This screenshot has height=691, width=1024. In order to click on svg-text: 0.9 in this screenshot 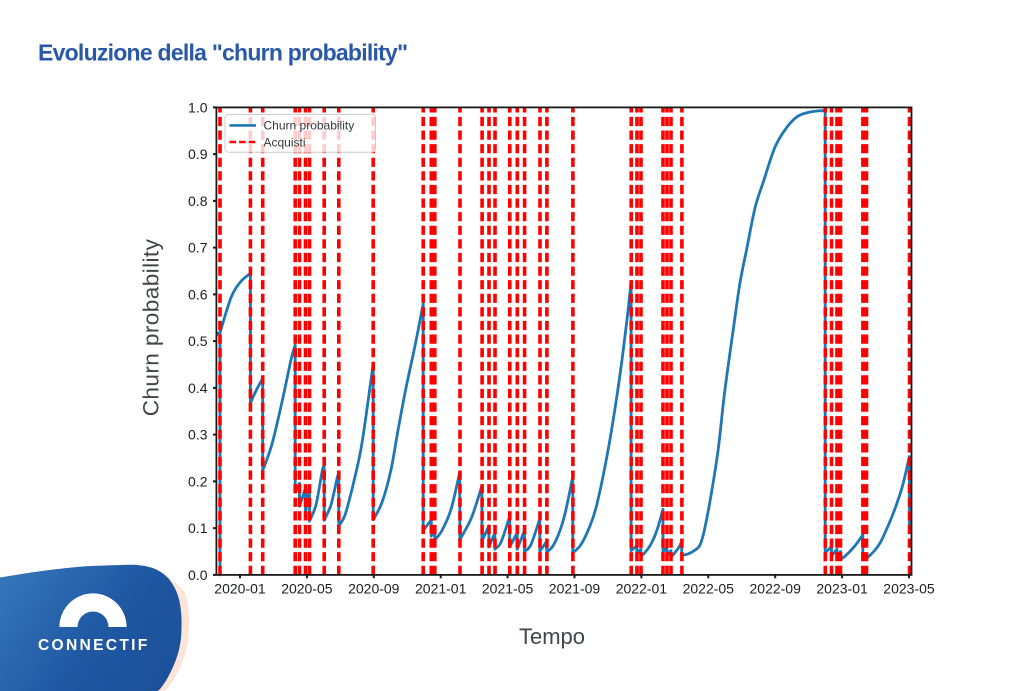, I will do `click(198, 154)`.